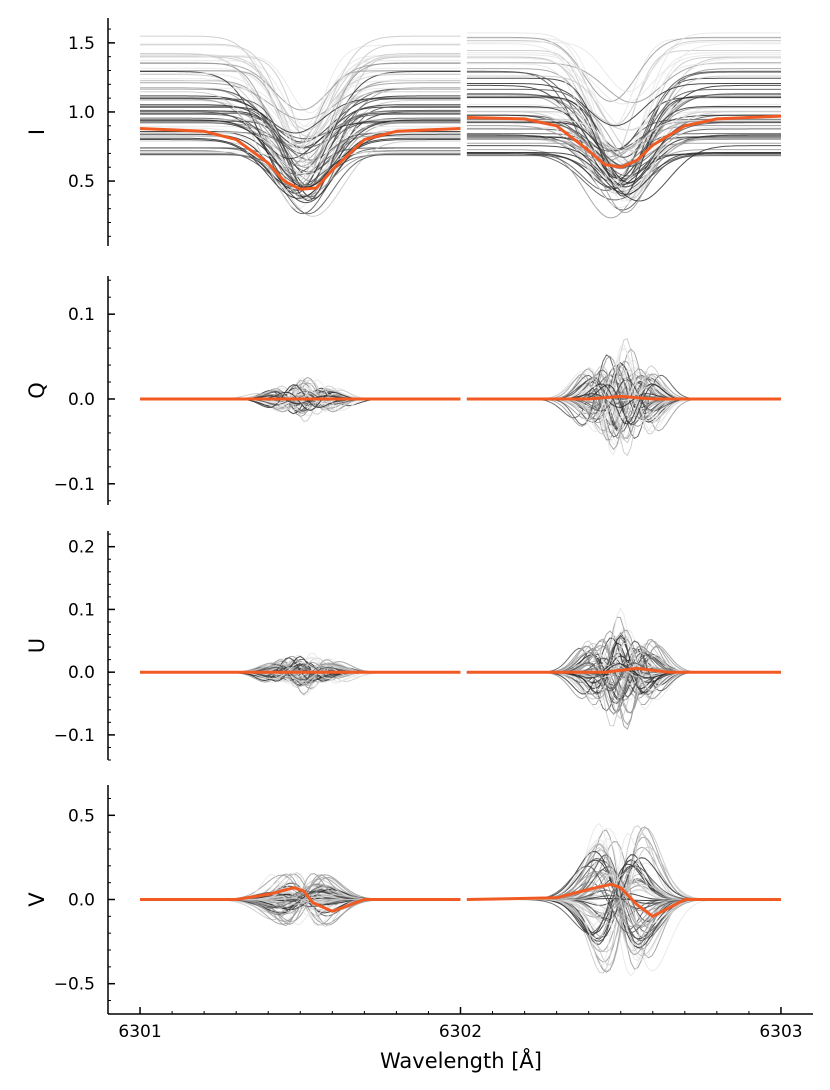 This screenshot has width=830, height=1090. What do you see at coordinates (81, 44) in the screenshot?
I see `y-tick-label-I: 1.5` at bounding box center [81, 44].